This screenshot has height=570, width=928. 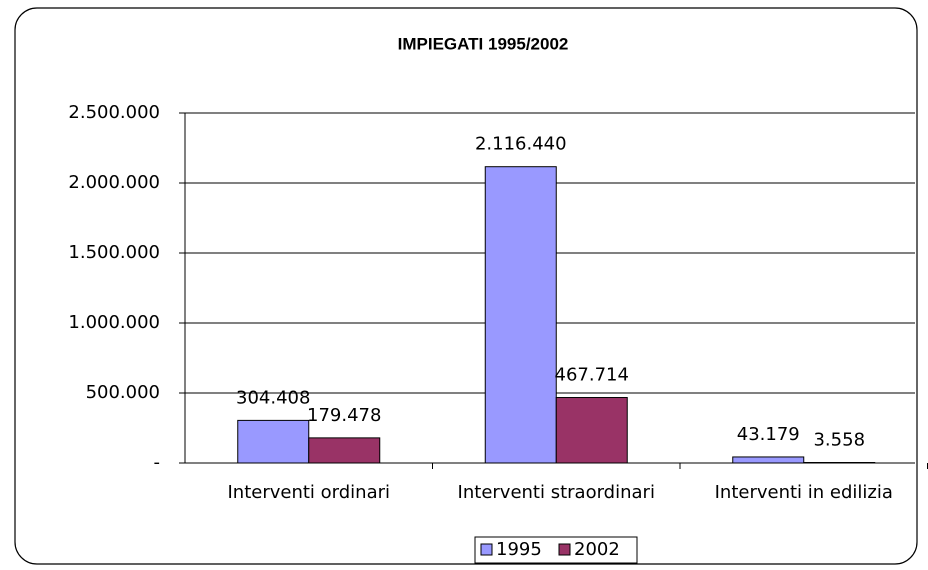 I want to click on data-label: 3.558, so click(x=839, y=440).